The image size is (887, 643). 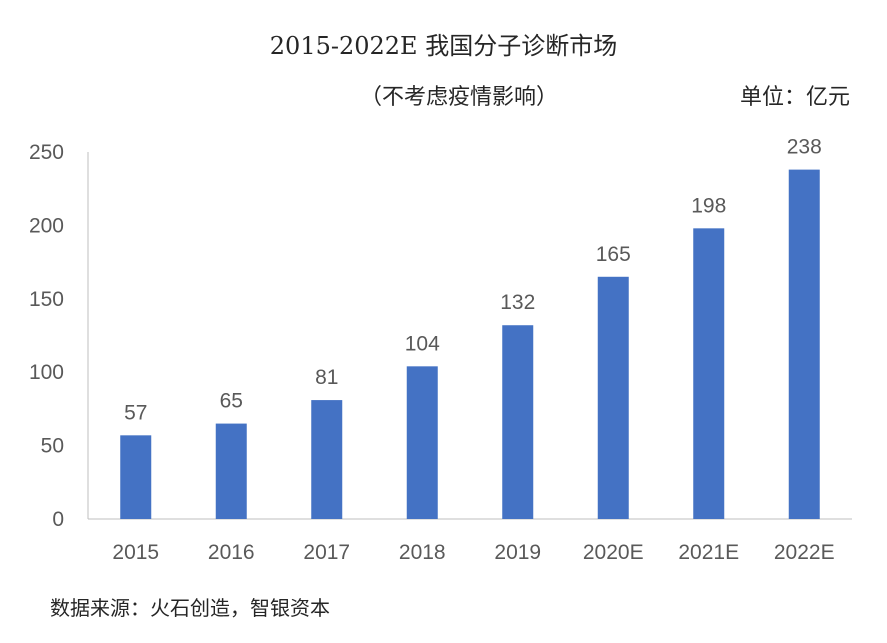 What do you see at coordinates (708, 205) in the screenshot?
I see `data-label: 198` at bounding box center [708, 205].